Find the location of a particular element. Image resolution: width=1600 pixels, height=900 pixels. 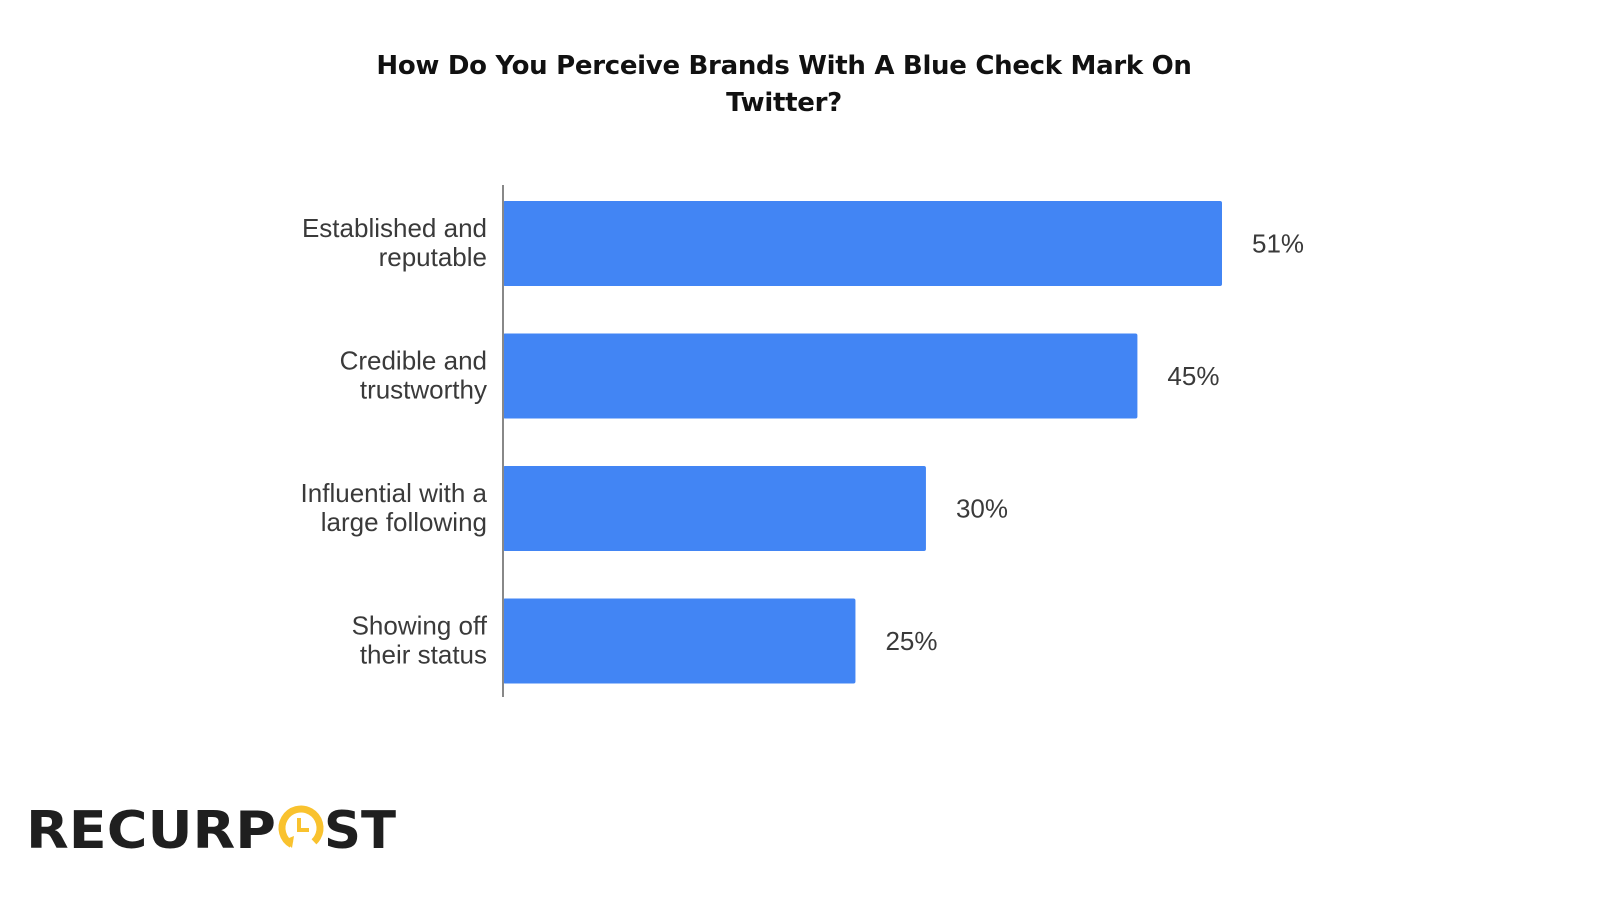

recurpost-logo: RECURP ST is located at coordinates (211, 828).